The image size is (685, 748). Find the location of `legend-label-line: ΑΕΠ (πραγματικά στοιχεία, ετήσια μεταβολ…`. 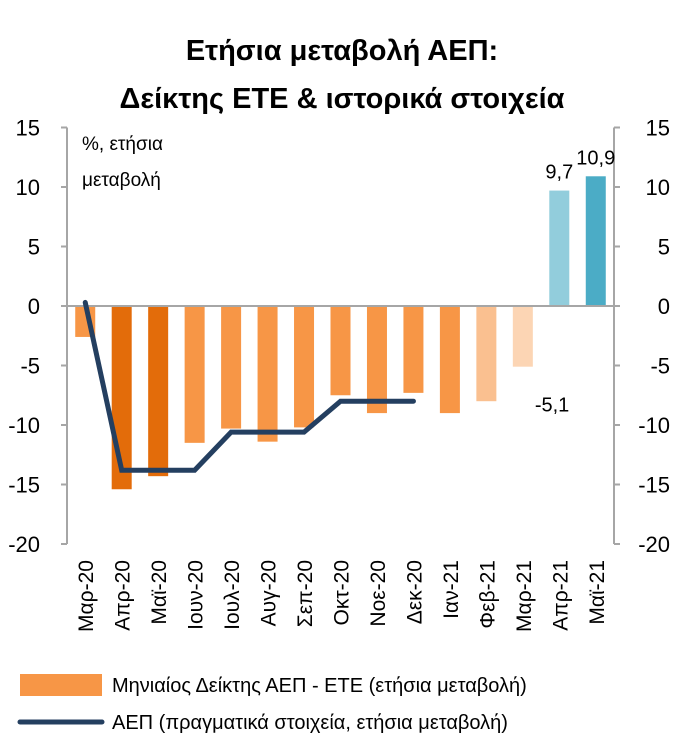

legend-label-line: ΑΕΠ (πραγματικά στοιχεία, ετήσια μεταβολ… is located at coordinates (310, 723).